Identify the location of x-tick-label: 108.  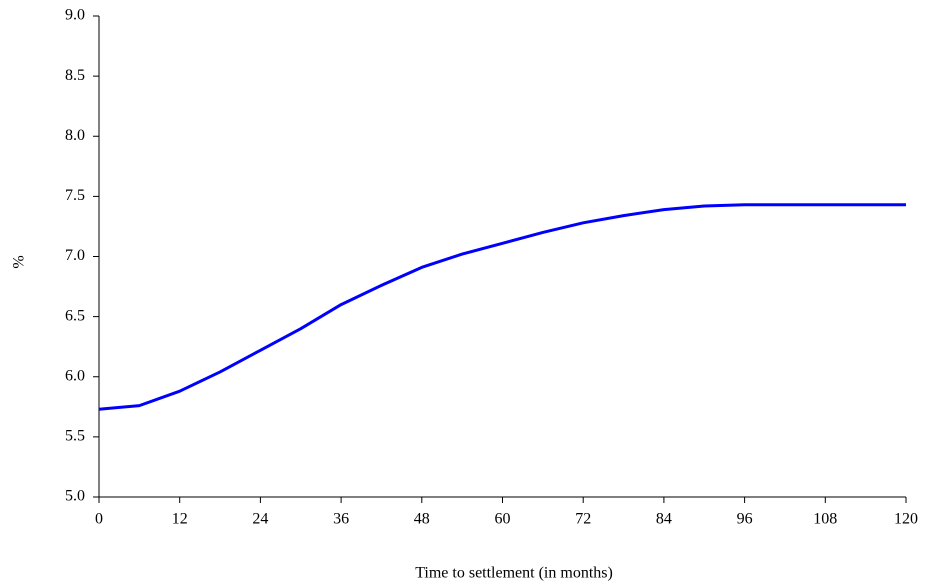
(825, 519).